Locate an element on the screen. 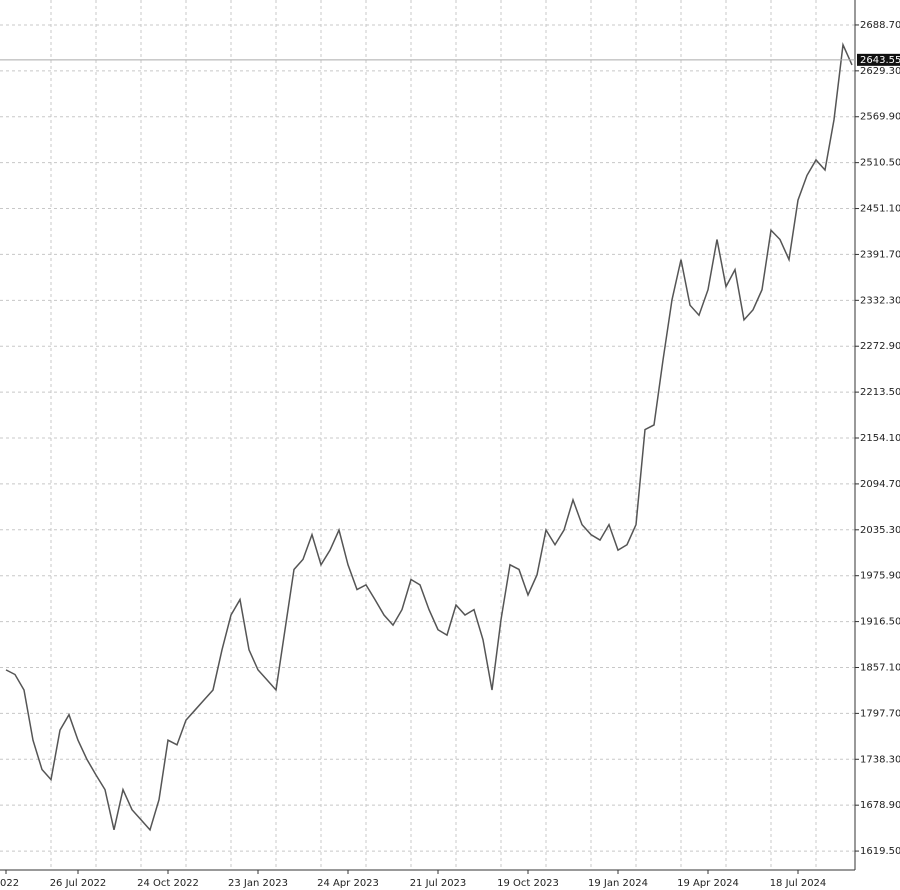 The height and width of the screenshot is (890, 900). x-tick-label: 24 Oct 2022 is located at coordinates (168, 883).